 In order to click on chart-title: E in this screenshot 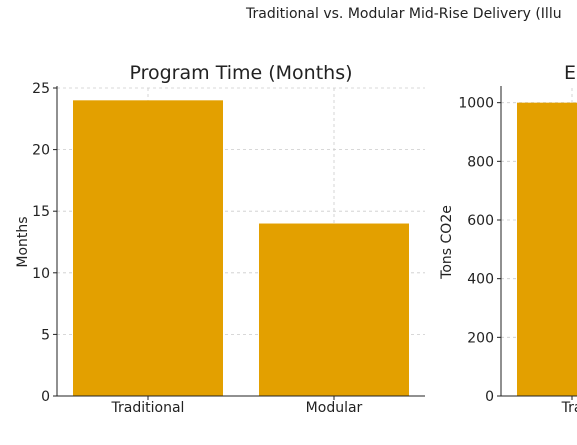, I will do `click(570, 73)`.